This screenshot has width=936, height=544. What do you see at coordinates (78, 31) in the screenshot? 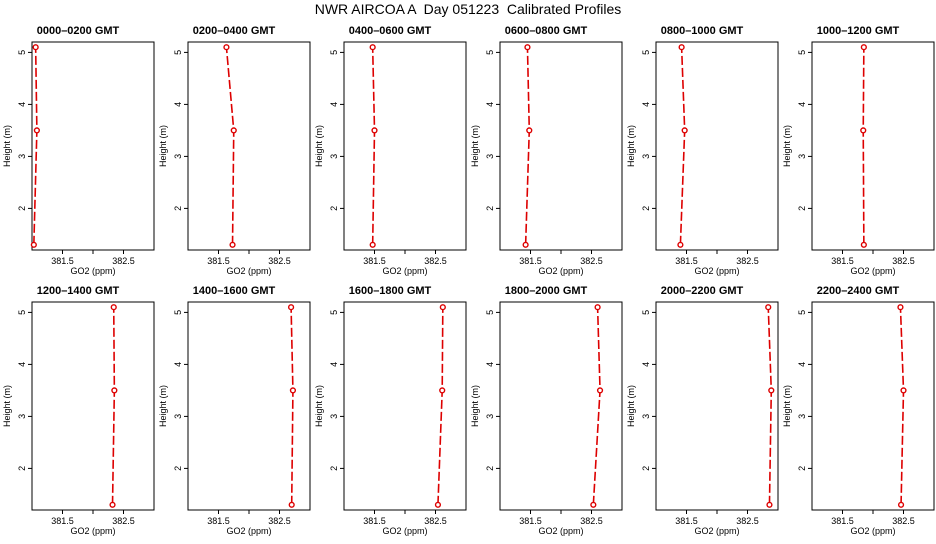
I see `panel-title: 0000–0200 GMT` at bounding box center [78, 31].